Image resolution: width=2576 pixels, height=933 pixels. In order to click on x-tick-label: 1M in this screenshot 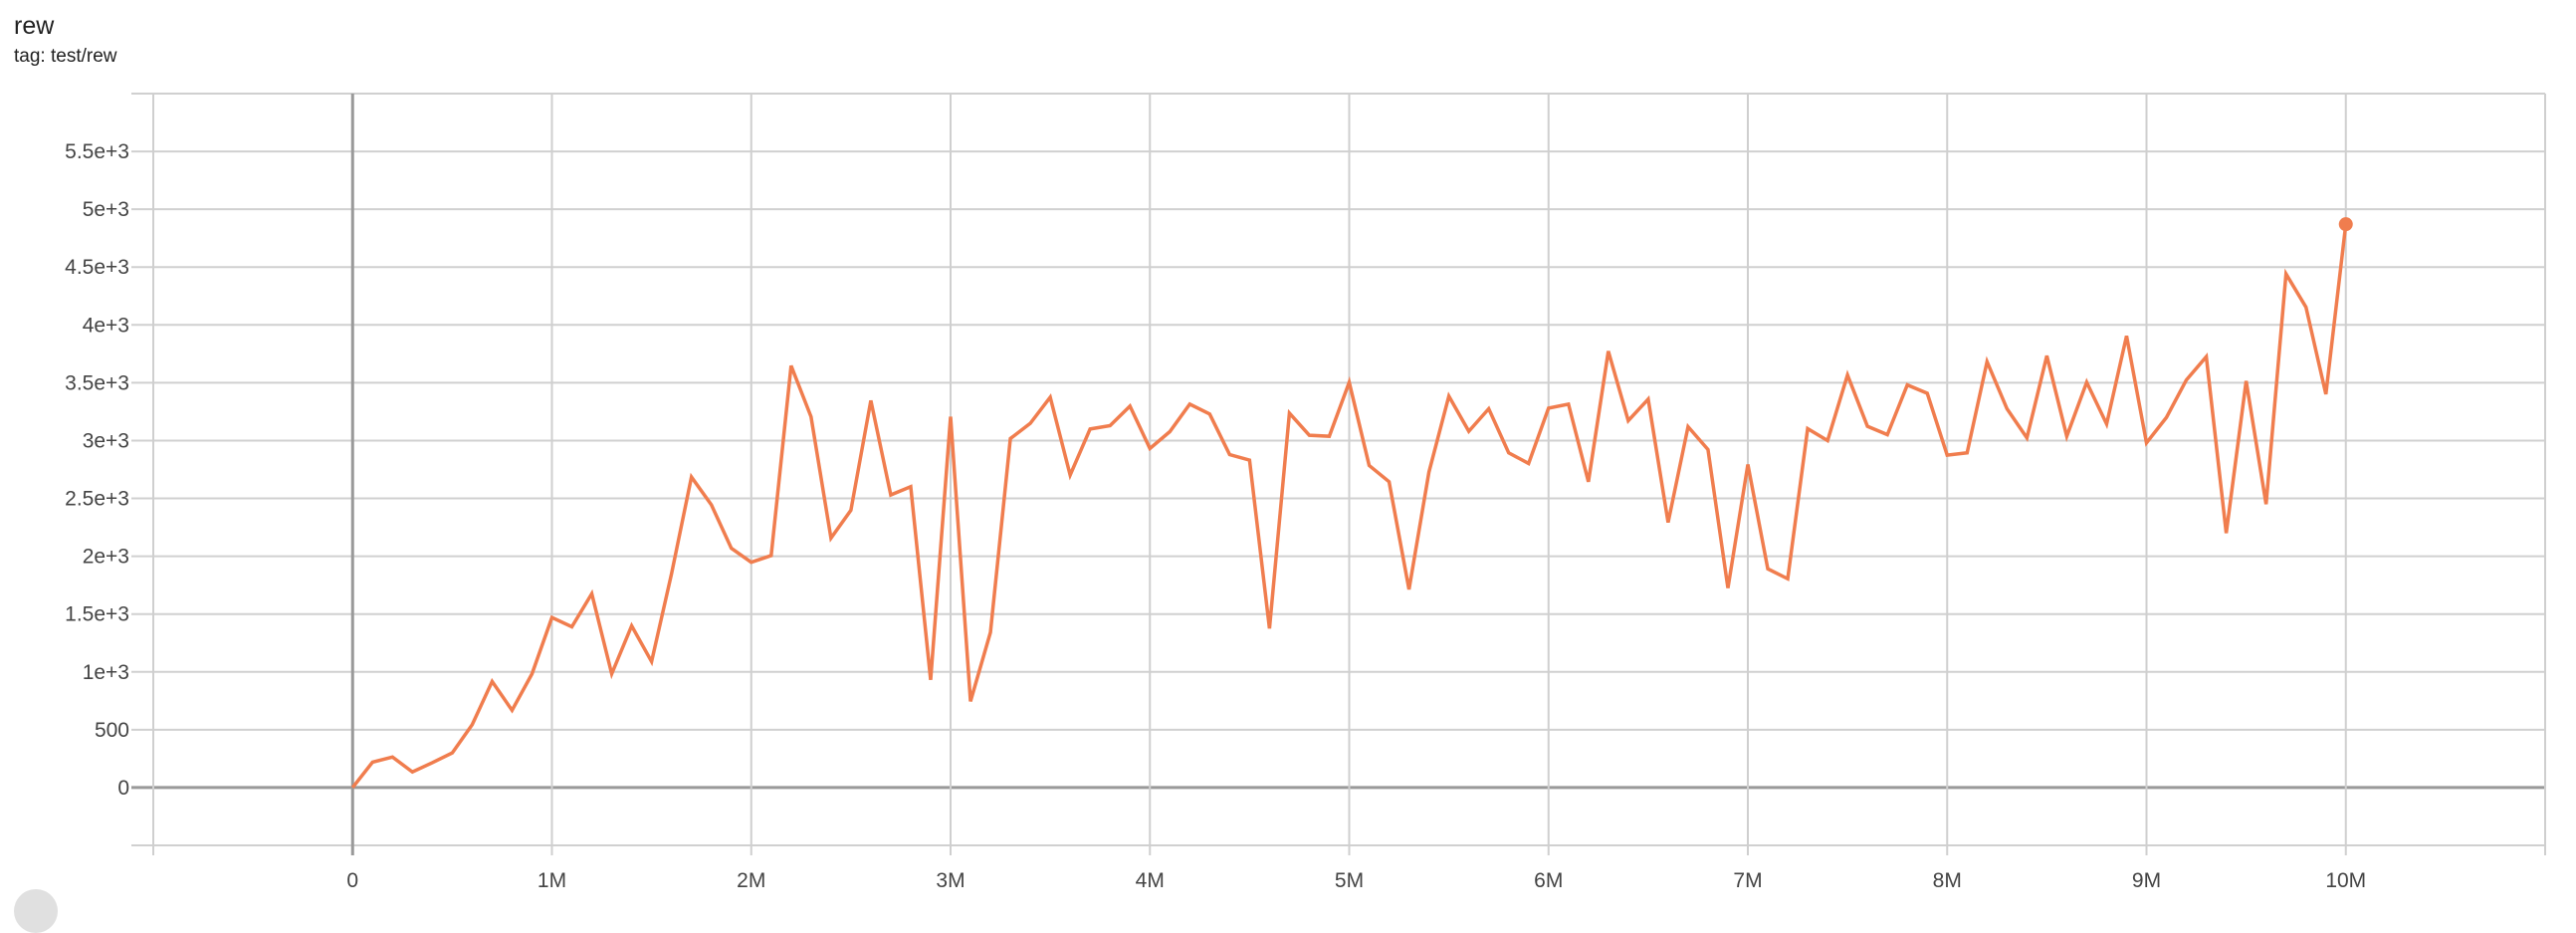, I will do `click(551, 881)`.